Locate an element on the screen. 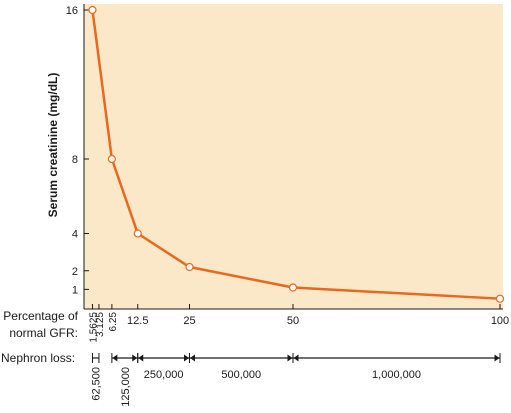  nephron-segment-label: 1,000,000 is located at coordinates (396, 375).